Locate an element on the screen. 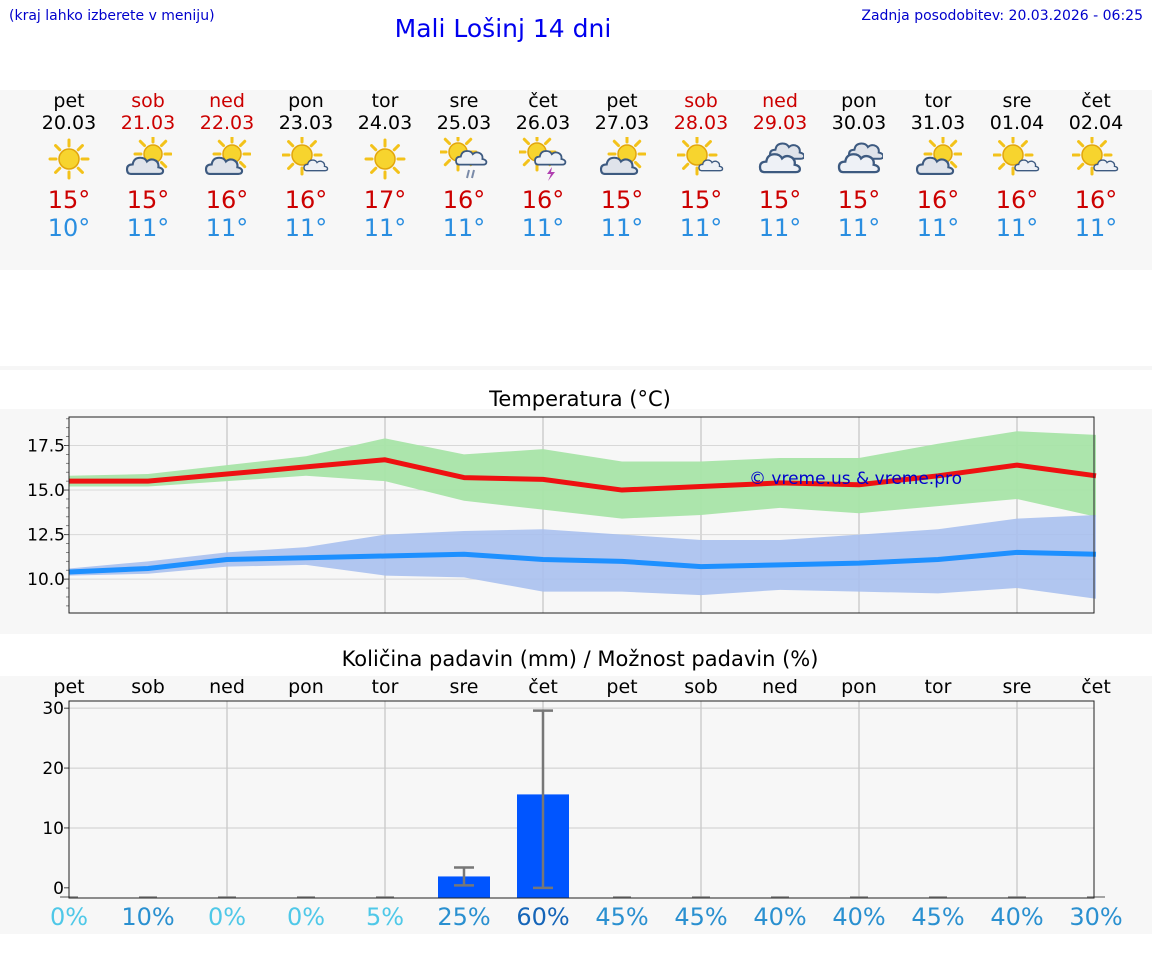 The height and width of the screenshot is (975, 1152). precip-chance: 30% is located at coordinates (1096, 917).